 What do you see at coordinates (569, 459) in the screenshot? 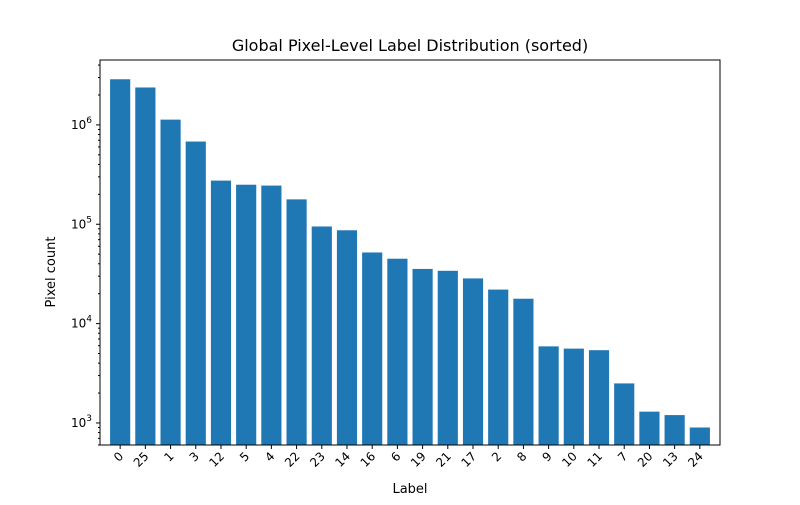
I see `x-tick-label: 10` at bounding box center [569, 459].